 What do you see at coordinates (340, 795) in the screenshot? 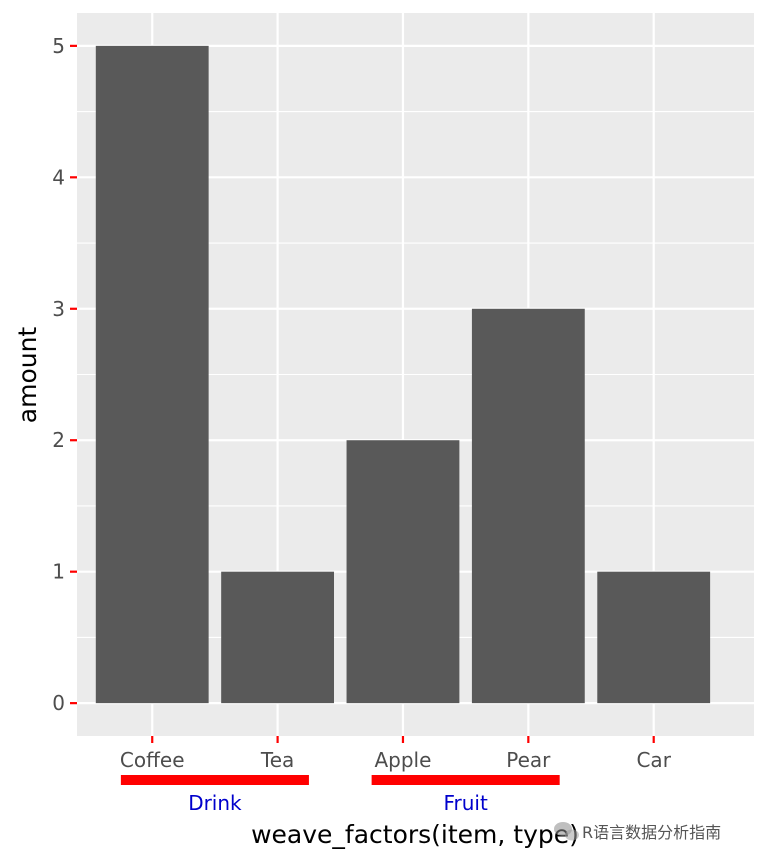
I see `group-annotations: Drink Fruit` at bounding box center [340, 795].